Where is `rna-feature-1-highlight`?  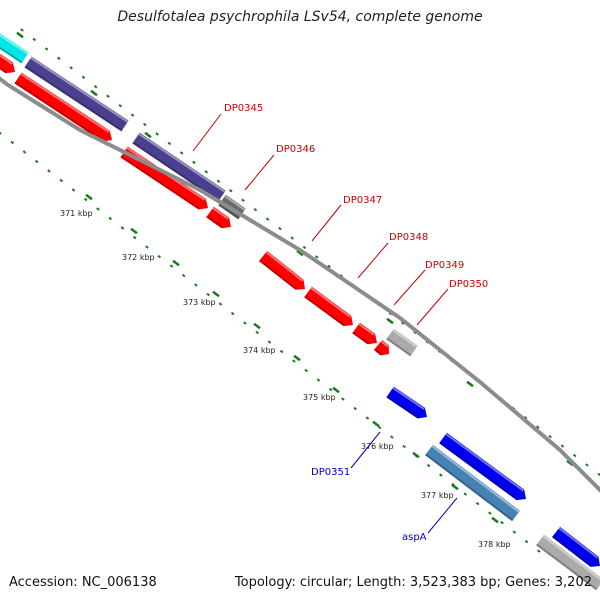 rna-feature-1-highlight is located at coordinates (79, 89).